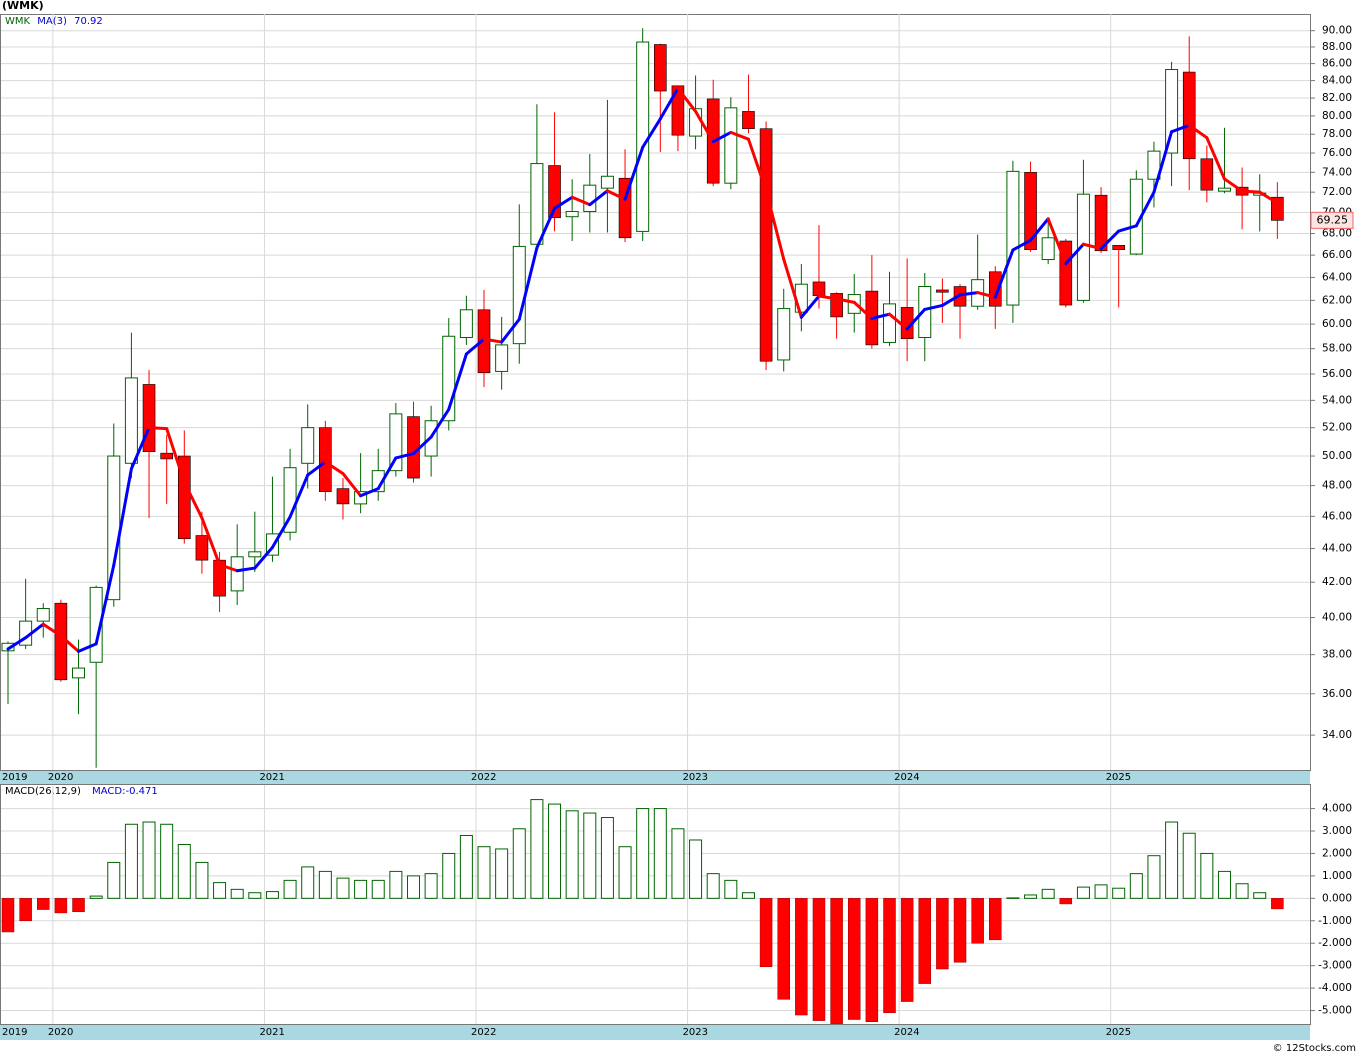 Image resolution: width=1360 pixels, height=1056 pixels. What do you see at coordinates (1337, 47) in the screenshot?
I see `y-tick-label: 88.00` at bounding box center [1337, 47].